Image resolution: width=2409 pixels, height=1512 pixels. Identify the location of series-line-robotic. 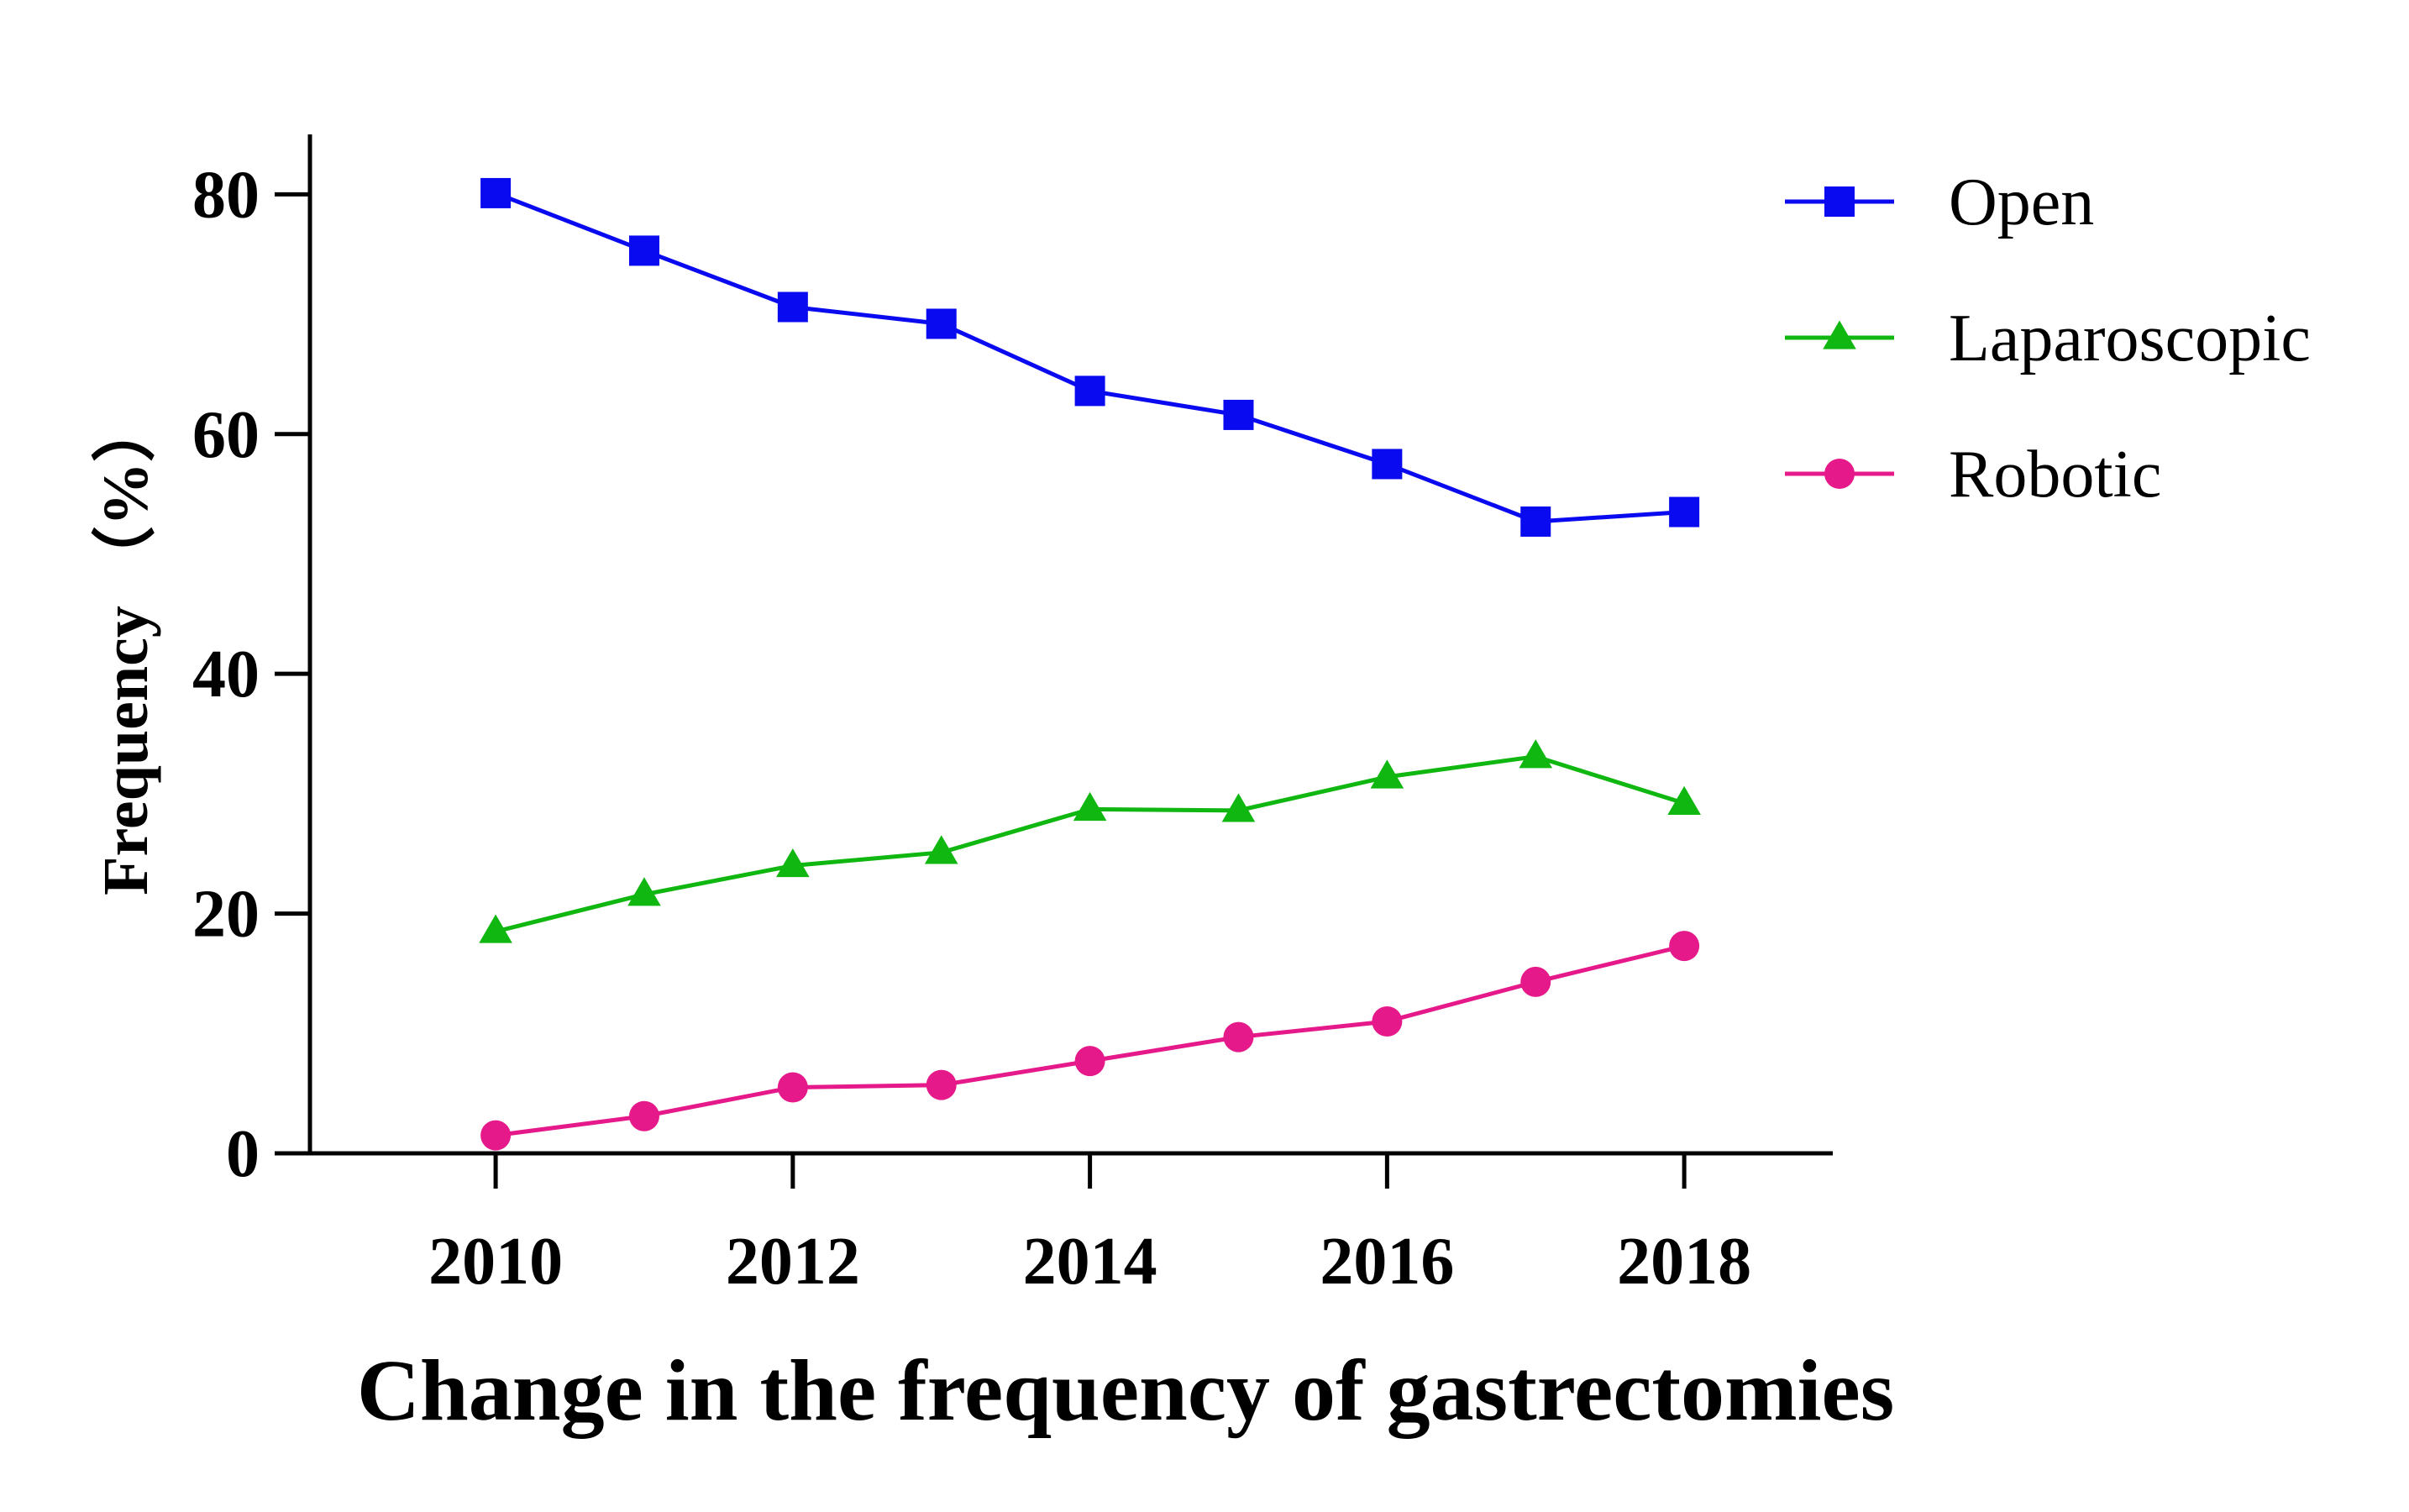
(1090, 1040).